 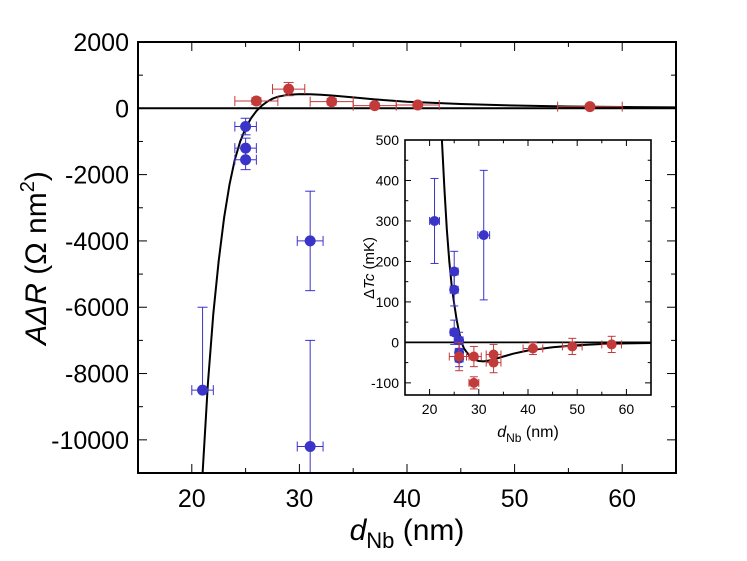 I want to click on inset-y-tick-label: 400, so click(x=388, y=181).